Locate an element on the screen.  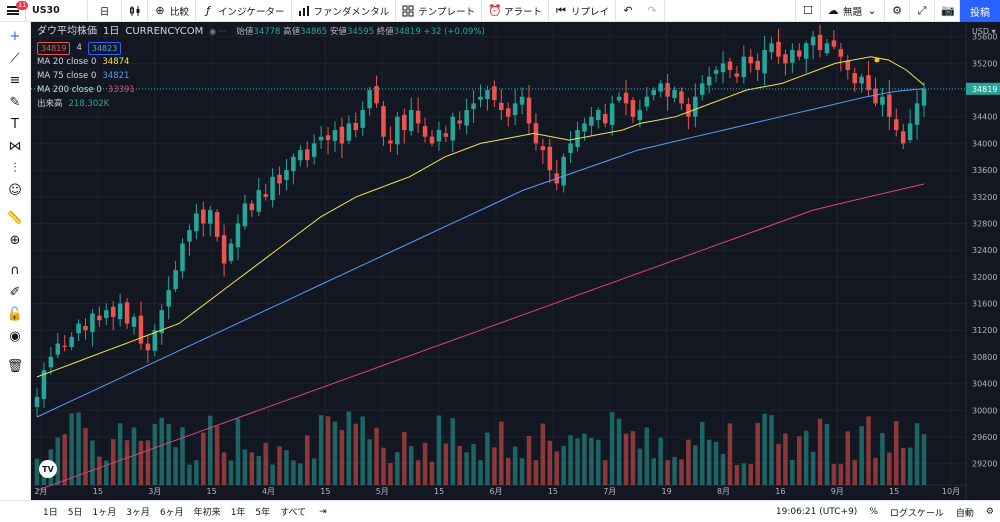
trash-icon: 🗑 is located at coordinates (15, 366).